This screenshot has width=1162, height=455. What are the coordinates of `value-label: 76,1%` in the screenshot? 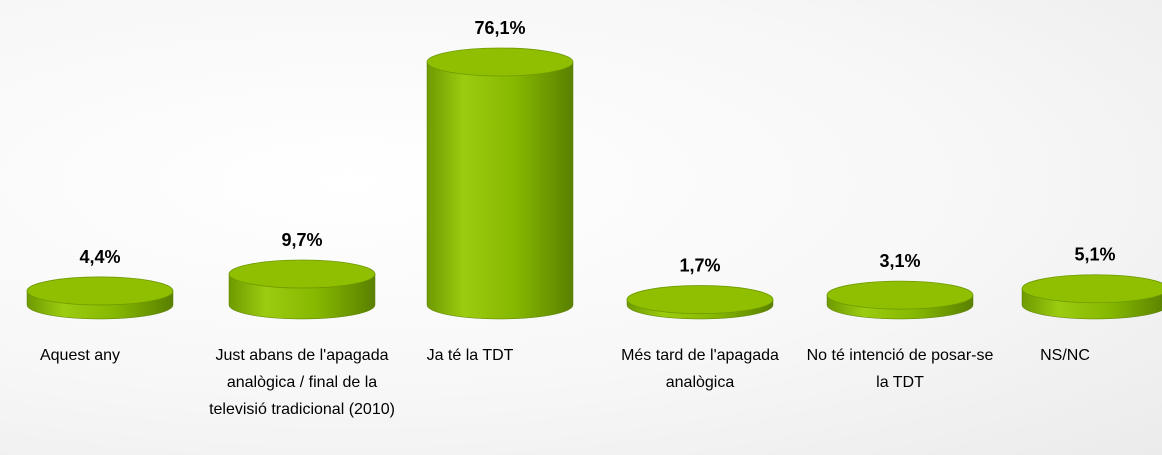 It's located at (499, 28).